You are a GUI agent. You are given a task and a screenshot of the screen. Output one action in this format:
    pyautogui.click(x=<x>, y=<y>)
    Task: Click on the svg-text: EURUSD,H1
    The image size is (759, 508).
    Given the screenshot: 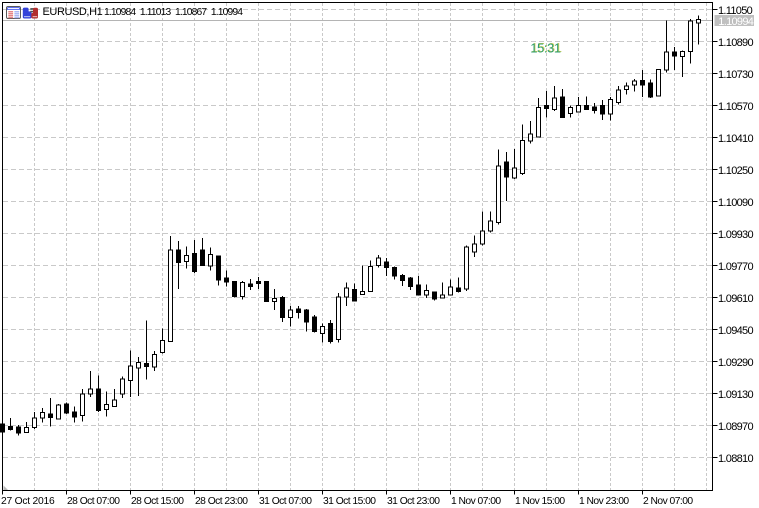 What is the action you would take?
    pyautogui.click(x=73, y=12)
    